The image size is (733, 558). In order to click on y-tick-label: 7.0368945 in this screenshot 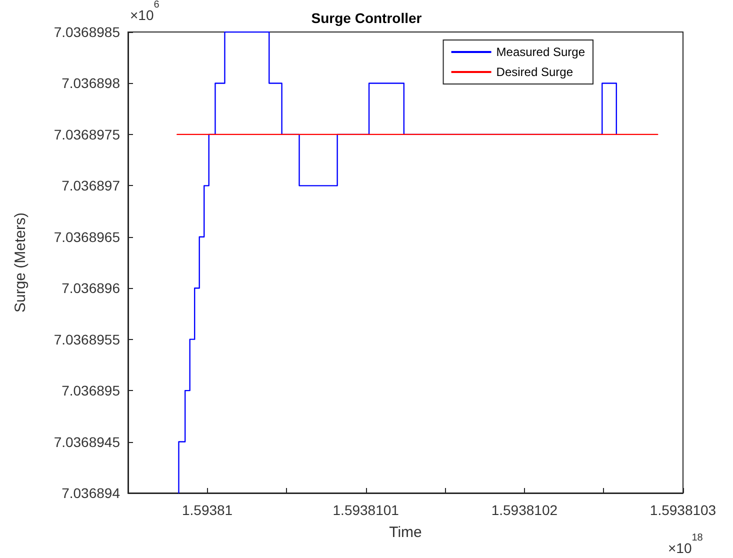, I will do `click(87, 442)`.